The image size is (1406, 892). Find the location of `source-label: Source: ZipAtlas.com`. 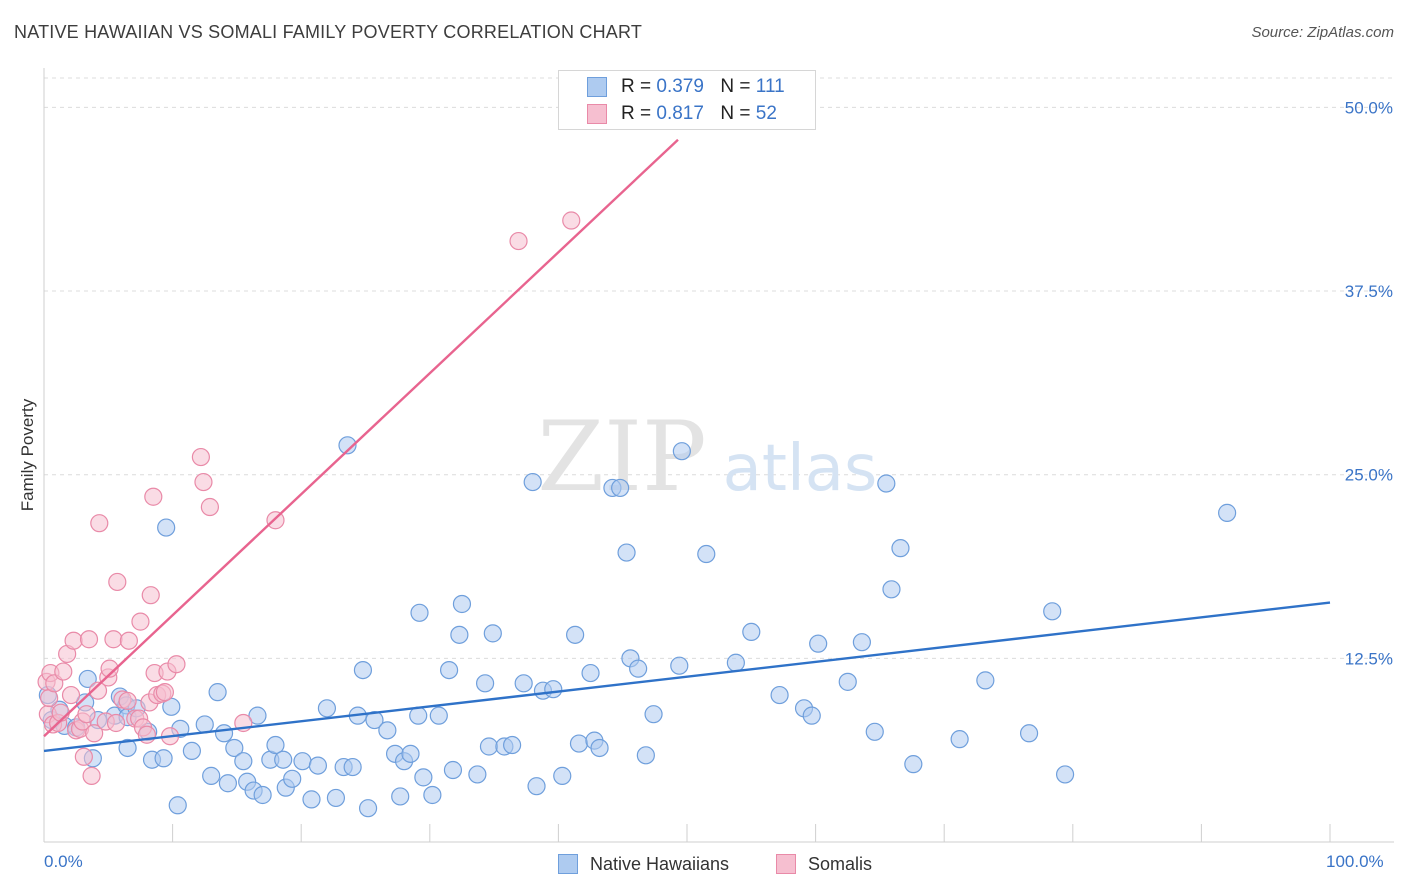

source-label: Source: ZipAtlas.com is located at coordinates (1322, 32).